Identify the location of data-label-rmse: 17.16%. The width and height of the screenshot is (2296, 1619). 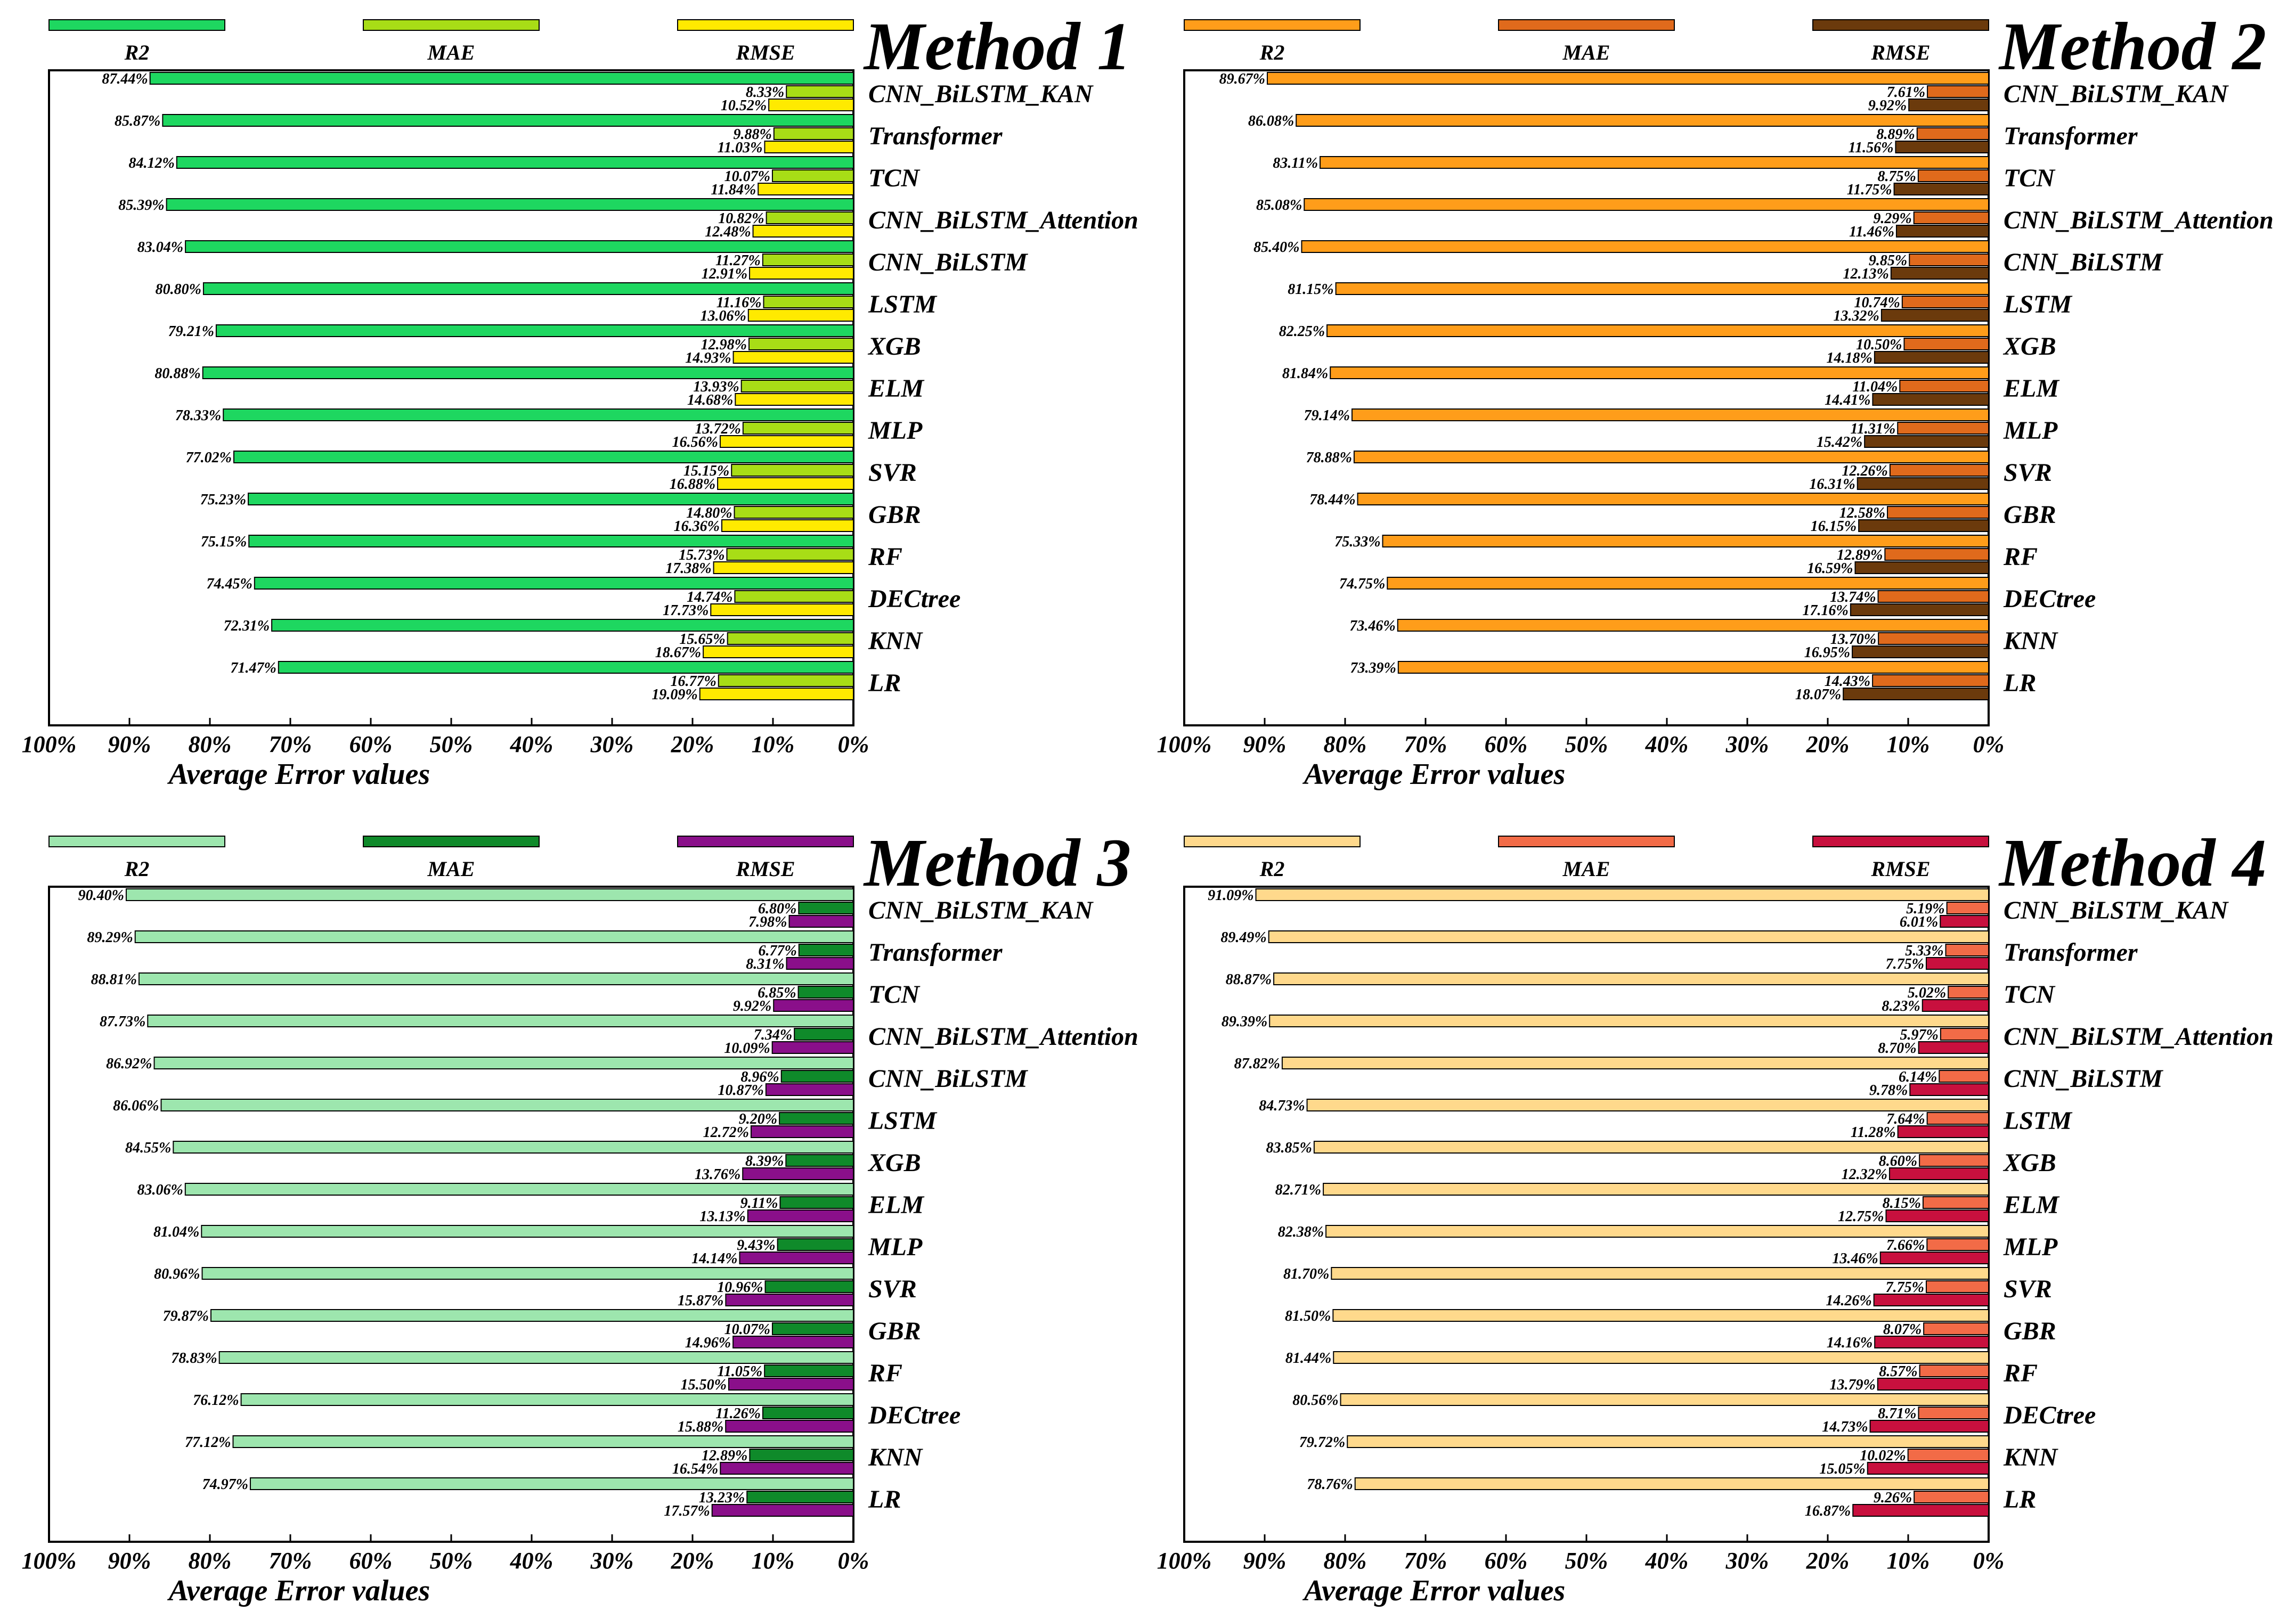
(1826, 610).